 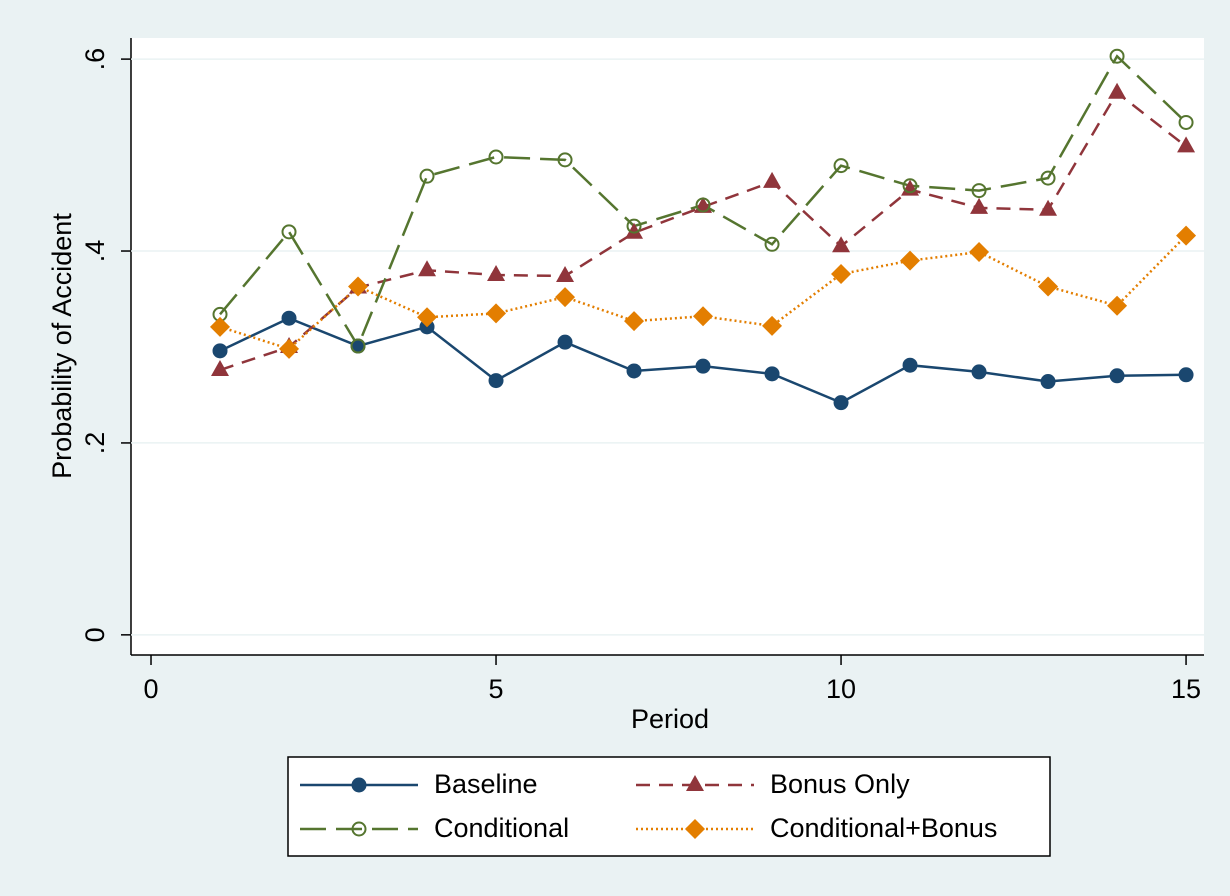 What do you see at coordinates (883, 828) in the screenshot?
I see `legend-label: Conditional+Bonus` at bounding box center [883, 828].